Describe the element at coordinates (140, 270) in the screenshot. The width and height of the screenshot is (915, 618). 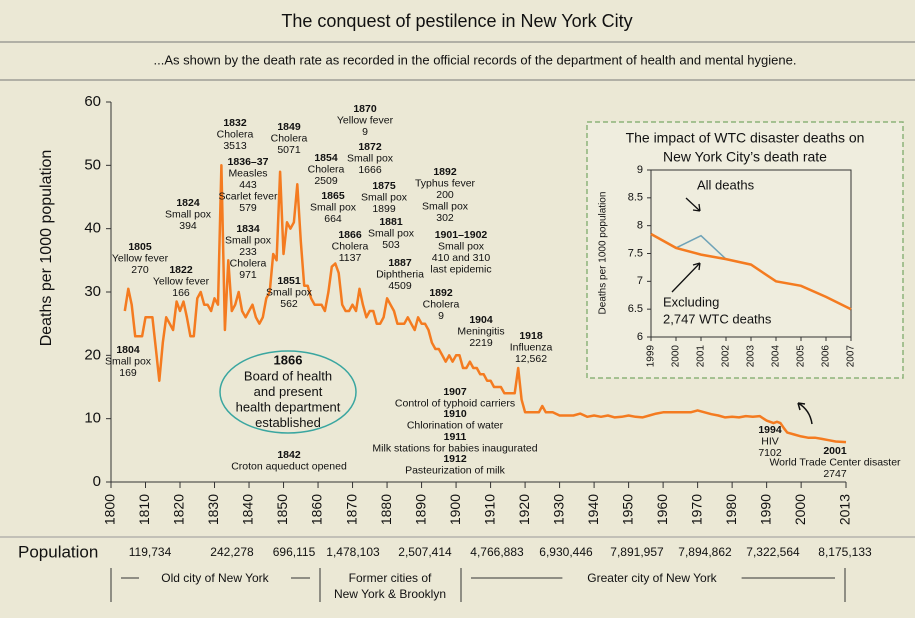
I see `annotation-text: 270` at that location.